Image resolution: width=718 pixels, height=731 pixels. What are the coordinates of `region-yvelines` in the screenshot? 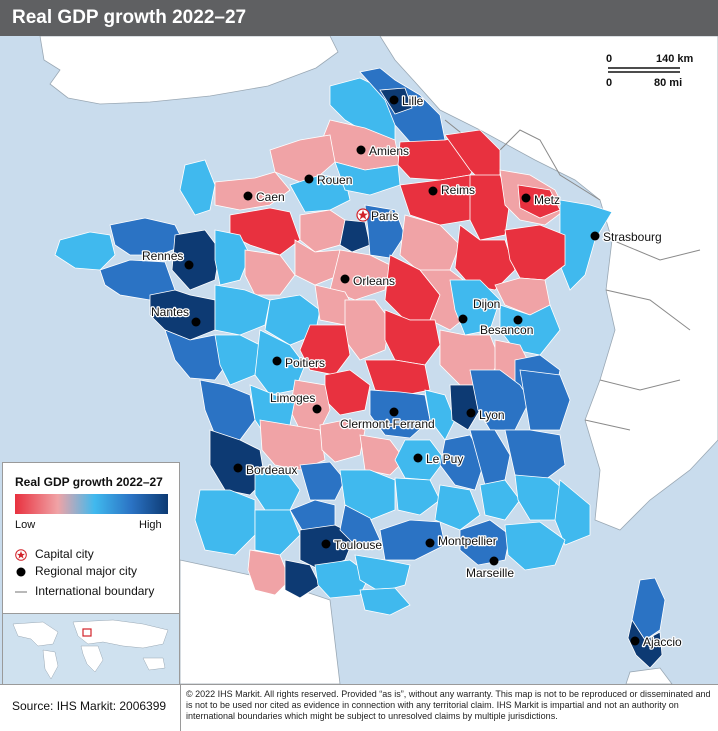 It's located at (322, 231).